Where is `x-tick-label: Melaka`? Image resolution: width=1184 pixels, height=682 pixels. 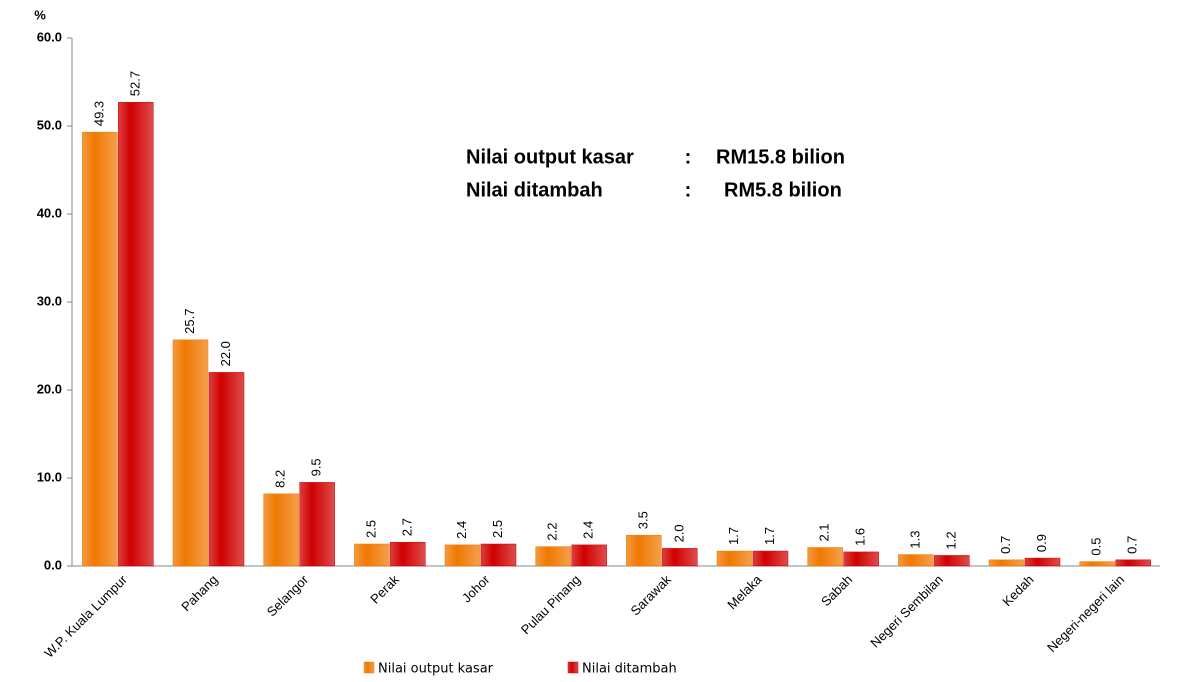
x-tick-label: Melaka is located at coordinates (744, 591).